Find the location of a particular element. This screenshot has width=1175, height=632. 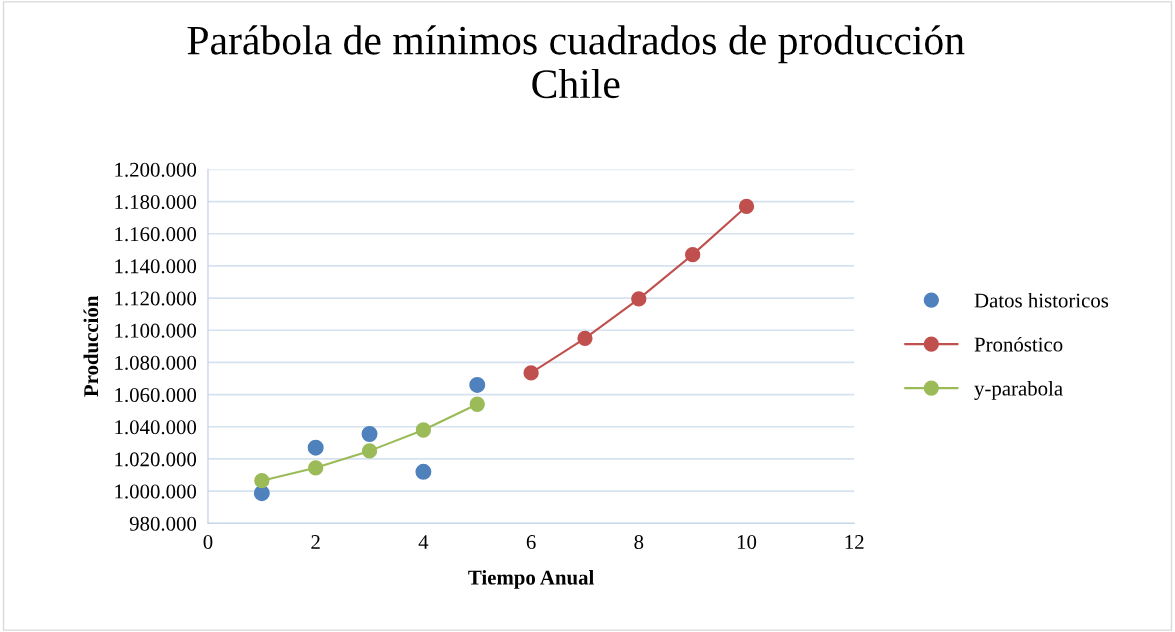

x-axis-title: Tiempo Anual is located at coordinates (531, 579).